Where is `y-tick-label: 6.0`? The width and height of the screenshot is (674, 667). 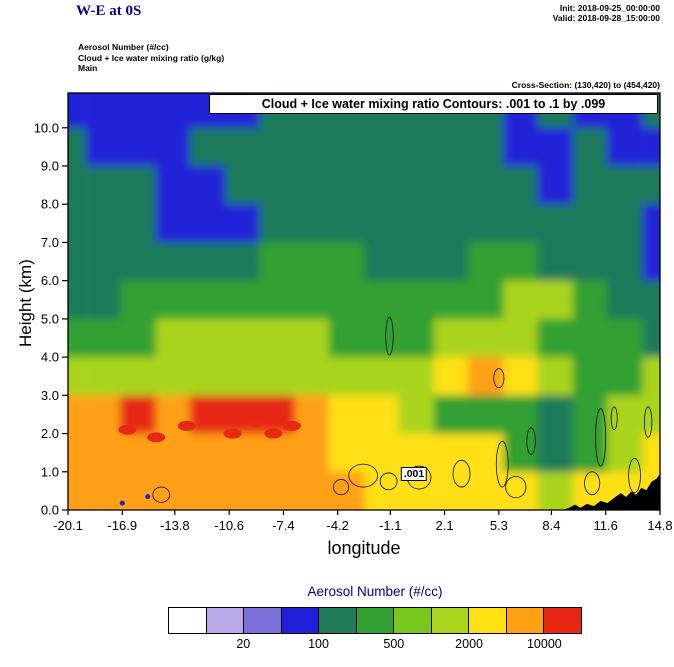
y-tick-label: 6.0 is located at coordinates (50, 280).